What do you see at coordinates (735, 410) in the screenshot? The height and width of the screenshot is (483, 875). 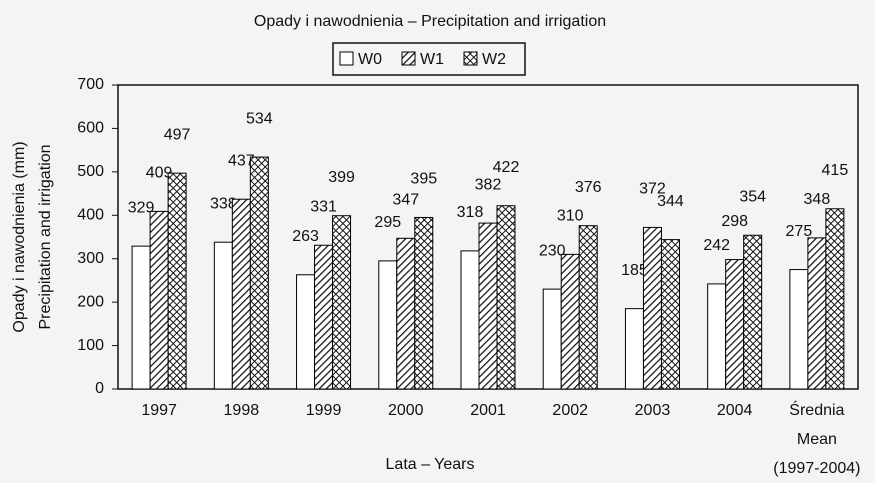 I see `x-tick-label: 2004` at bounding box center [735, 410].